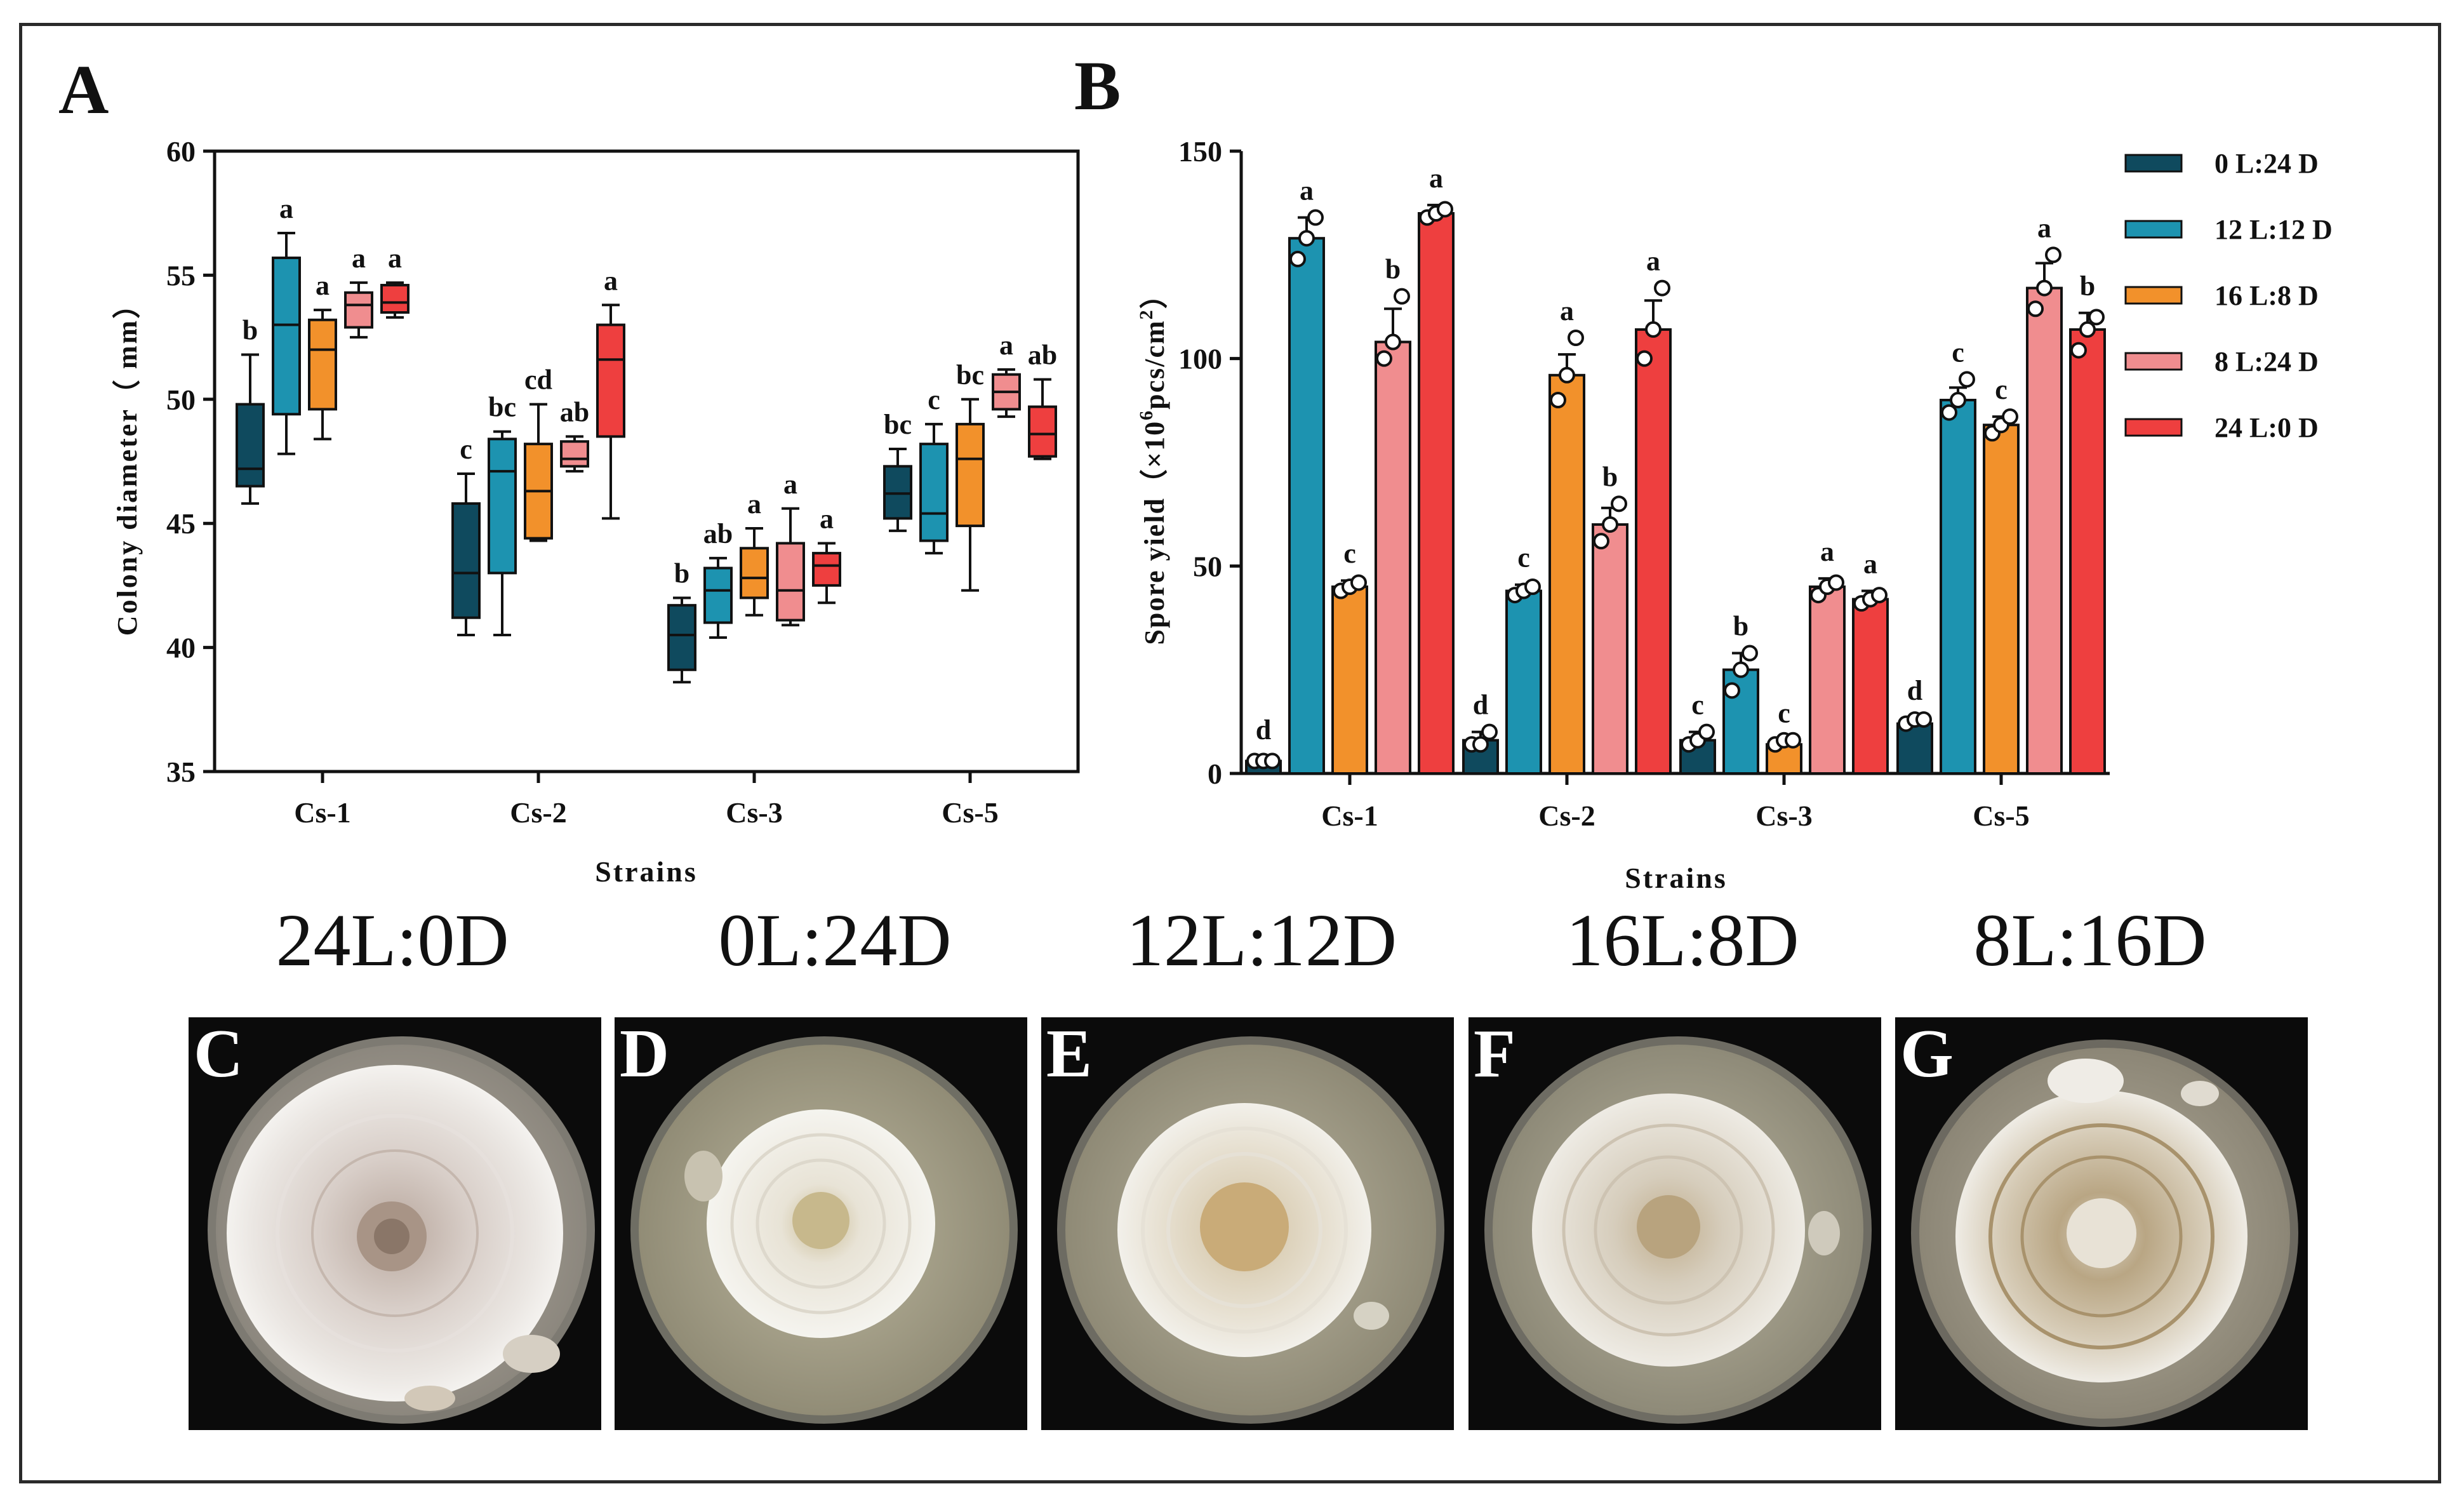 This screenshot has height=1505, width=2464. I want to click on condition-label-c: 24L:0D, so click(392, 940).